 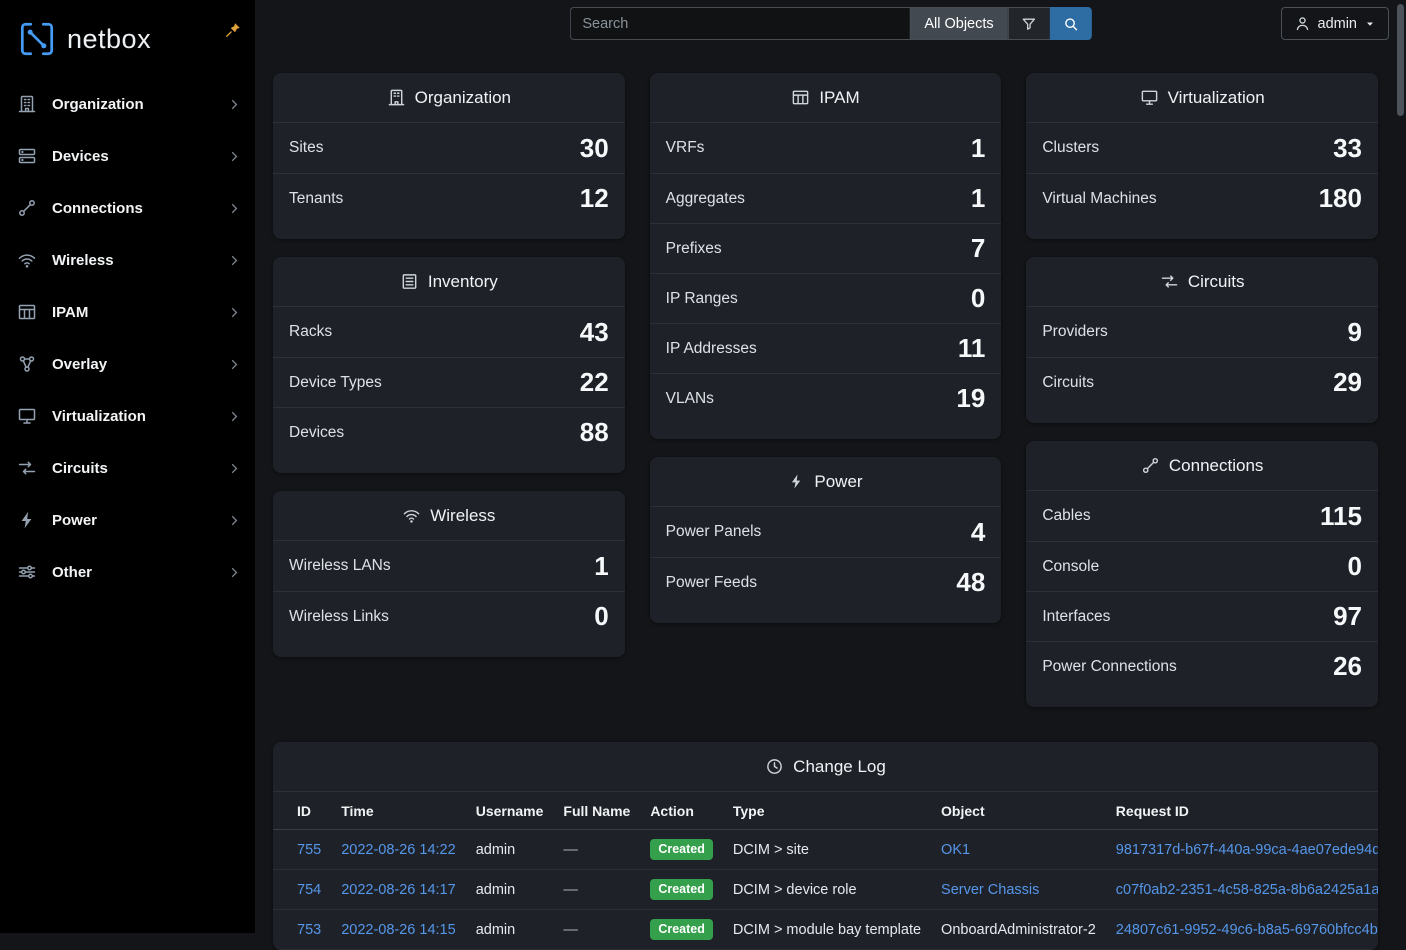 I want to click on stat-label-link: Virtual Machines, so click(x=1099, y=198).